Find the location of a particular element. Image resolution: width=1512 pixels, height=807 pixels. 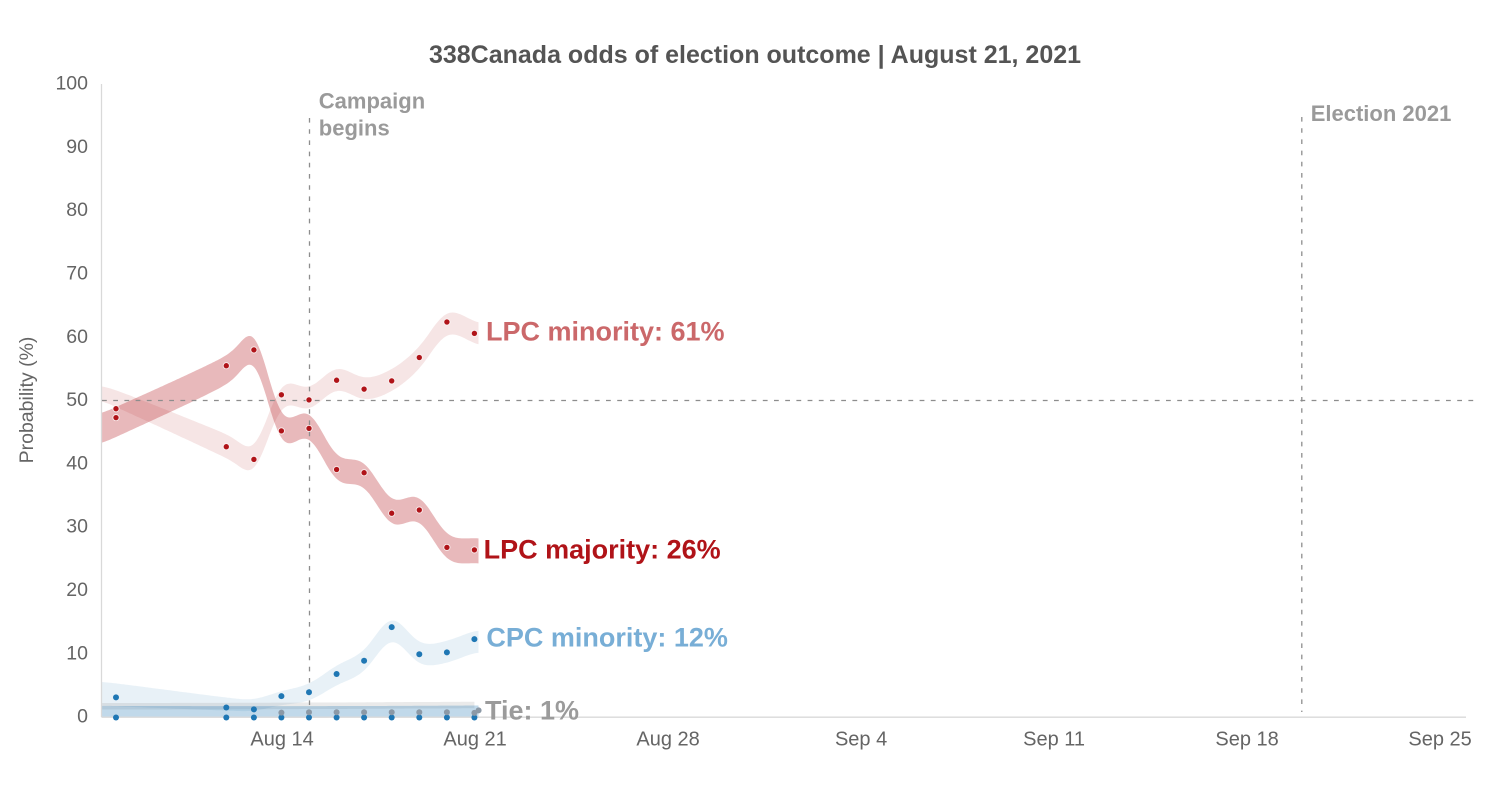

svg-text: 80 is located at coordinates (77, 210).